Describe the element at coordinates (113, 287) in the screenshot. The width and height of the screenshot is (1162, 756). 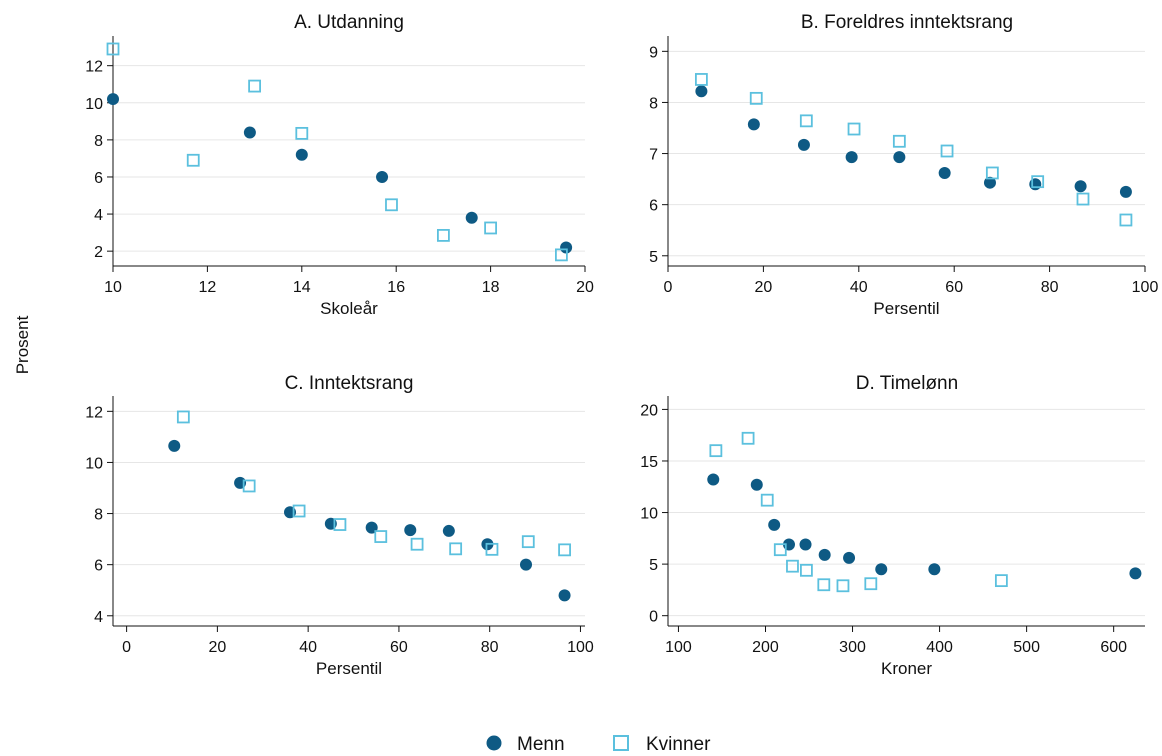
I see `x-tick-label: 10` at that location.